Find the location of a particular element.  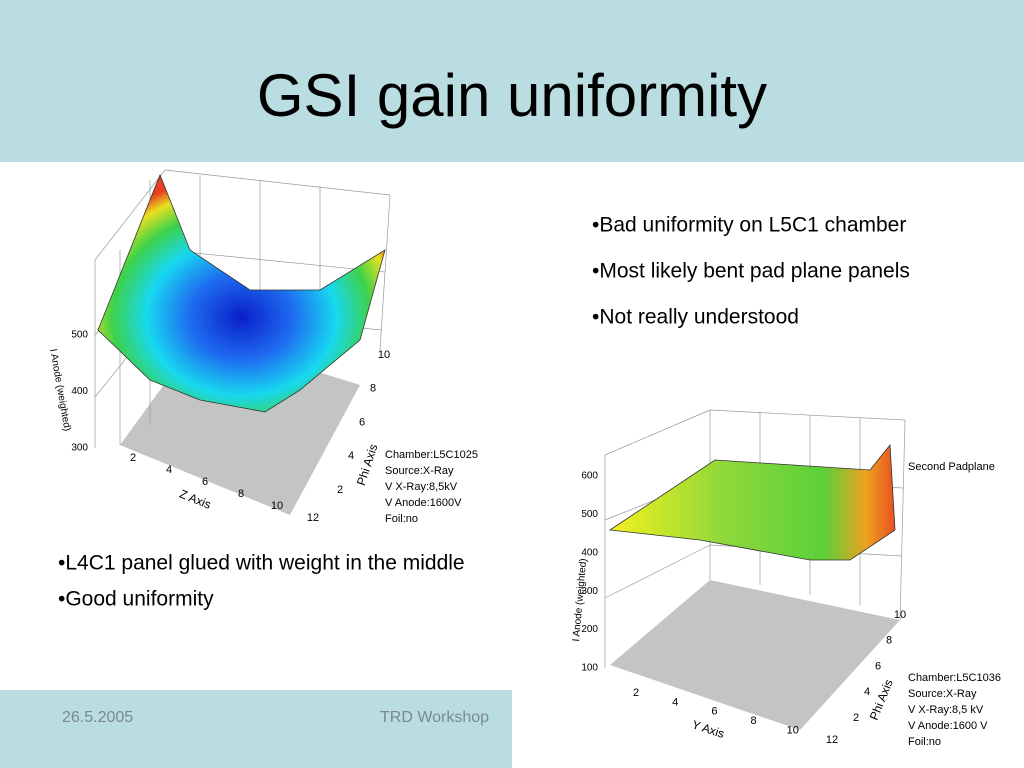

phi-label: Phi Axis is located at coordinates (367, 464).